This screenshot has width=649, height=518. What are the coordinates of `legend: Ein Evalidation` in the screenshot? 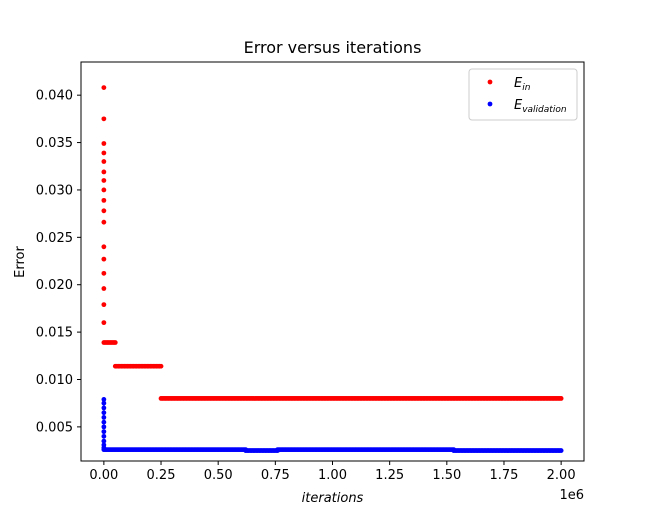 It's located at (523, 94).